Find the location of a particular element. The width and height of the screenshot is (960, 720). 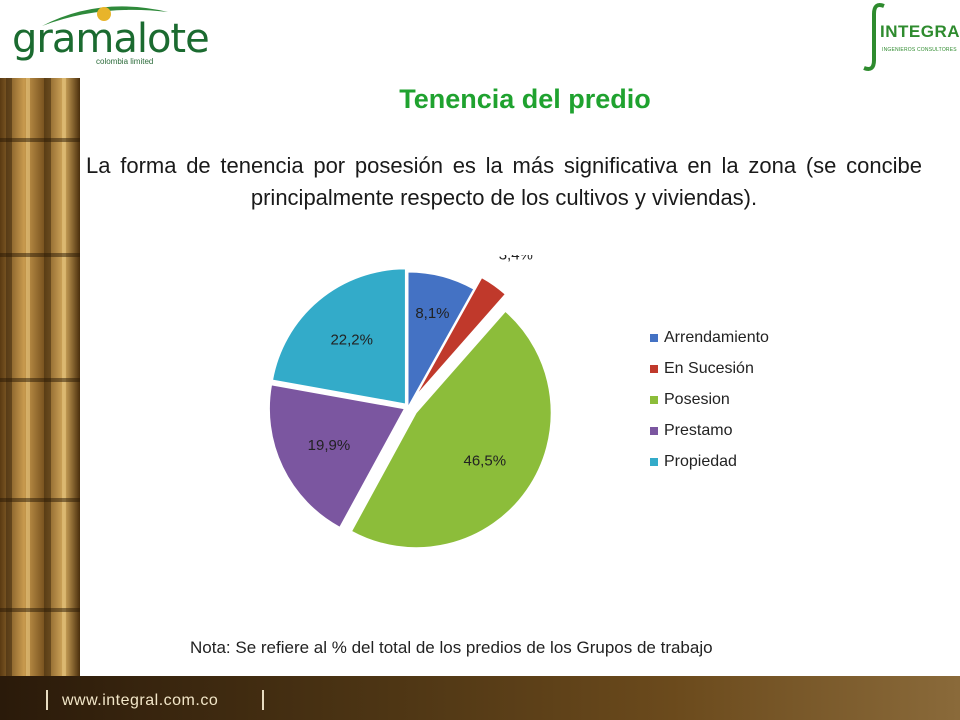

pie-chart-canvas: 8,1% 3,4% 46,5% 19,9% 22,2% is located at coordinates (410, 402).